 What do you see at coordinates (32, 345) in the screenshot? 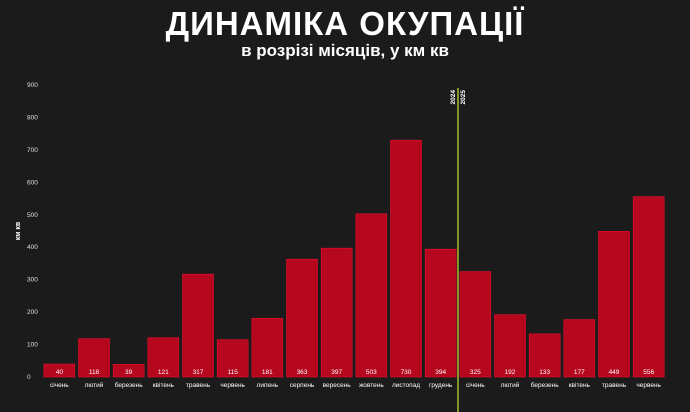
I see `y-tick-label: 100` at bounding box center [32, 345].